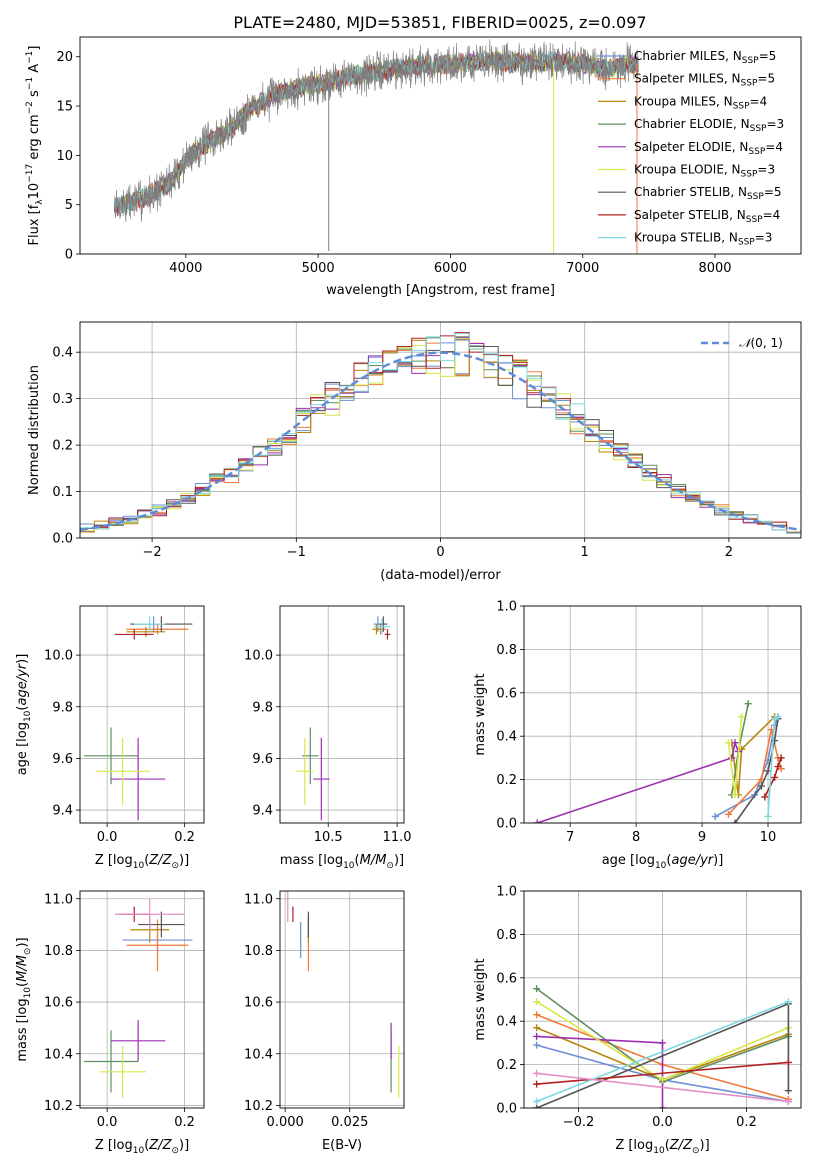 Image resolution: width=819 pixels, height=1174 pixels. What do you see at coordinates (24, 715) in the screenshot?
I see `y-axis-label: age [log10(age/yr)]` at bounding box center [24, 715].